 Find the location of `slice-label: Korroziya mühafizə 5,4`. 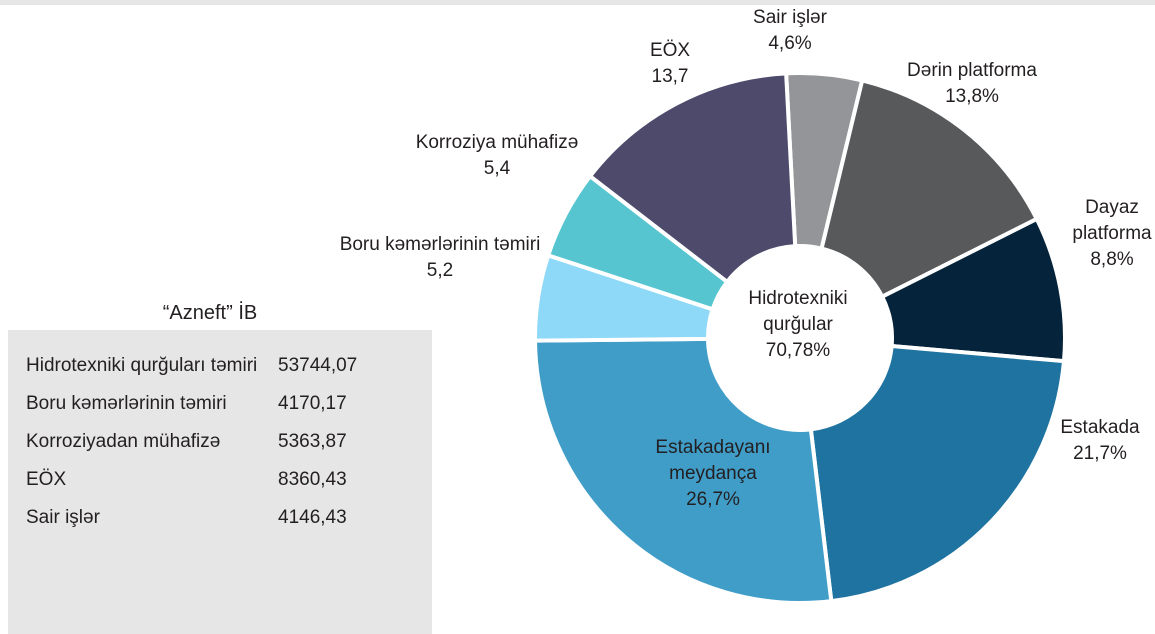

slice-label: Korroziya mühafizə 5,4 is located at coordinates (497, 156).